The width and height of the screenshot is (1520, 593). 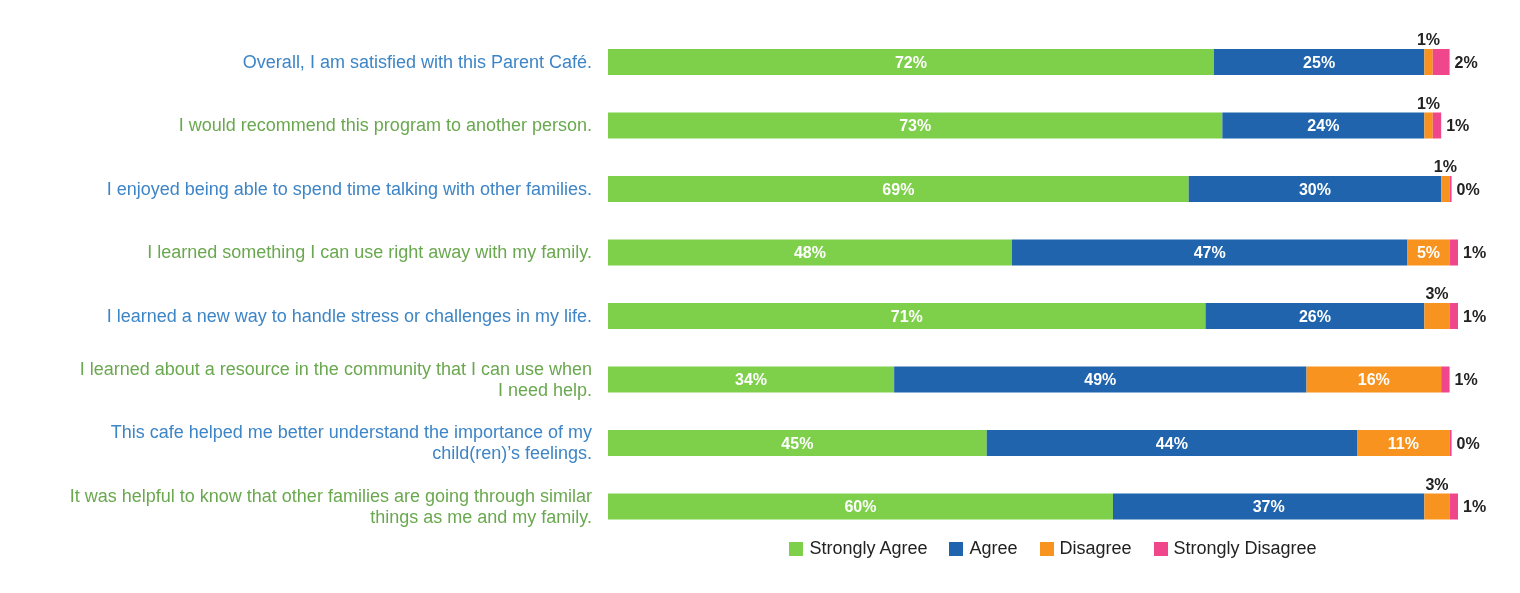 What do you see at coordinates (369, 252) in the screenshot?
I see `y-tick-label: I learned something I can use right away with my family.` at bounding box center [369, 252].